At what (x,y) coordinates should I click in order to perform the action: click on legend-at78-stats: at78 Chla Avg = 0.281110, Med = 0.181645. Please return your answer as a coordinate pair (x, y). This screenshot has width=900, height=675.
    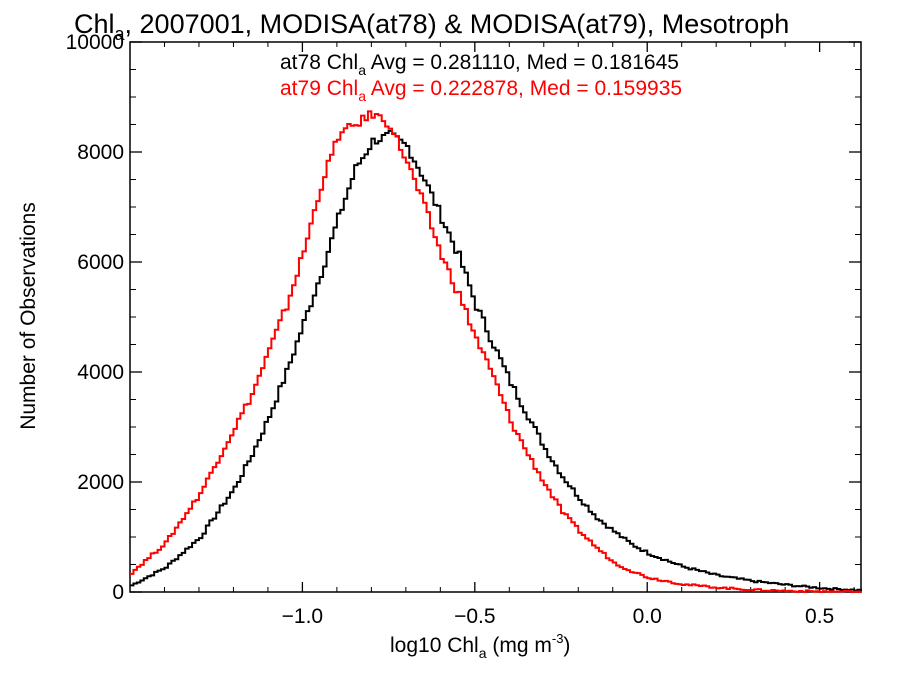
    Looking at the image, I should click on (479, 64).